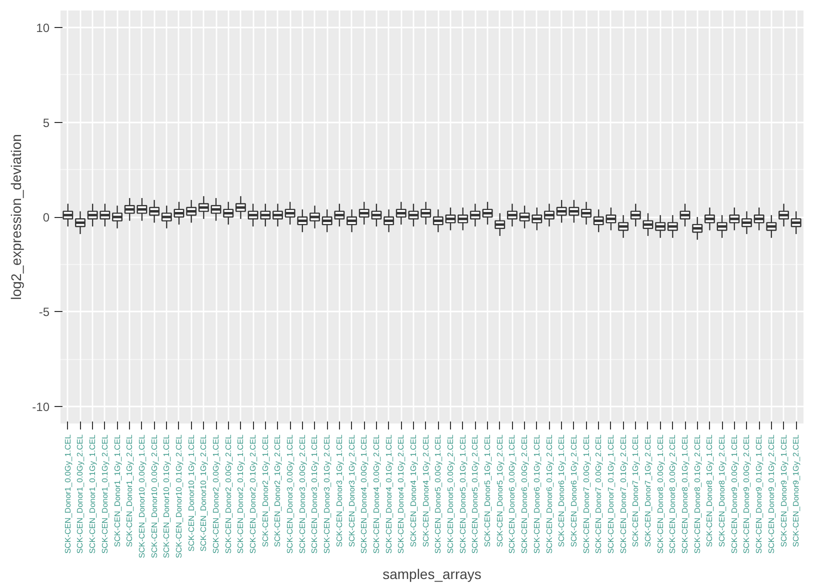  Describe the element at coordinates (599, 494) in the screenshot. I see `x-tick-label: SCK-CEN_Donor7_0.0Gy_2.CEL` at that location.